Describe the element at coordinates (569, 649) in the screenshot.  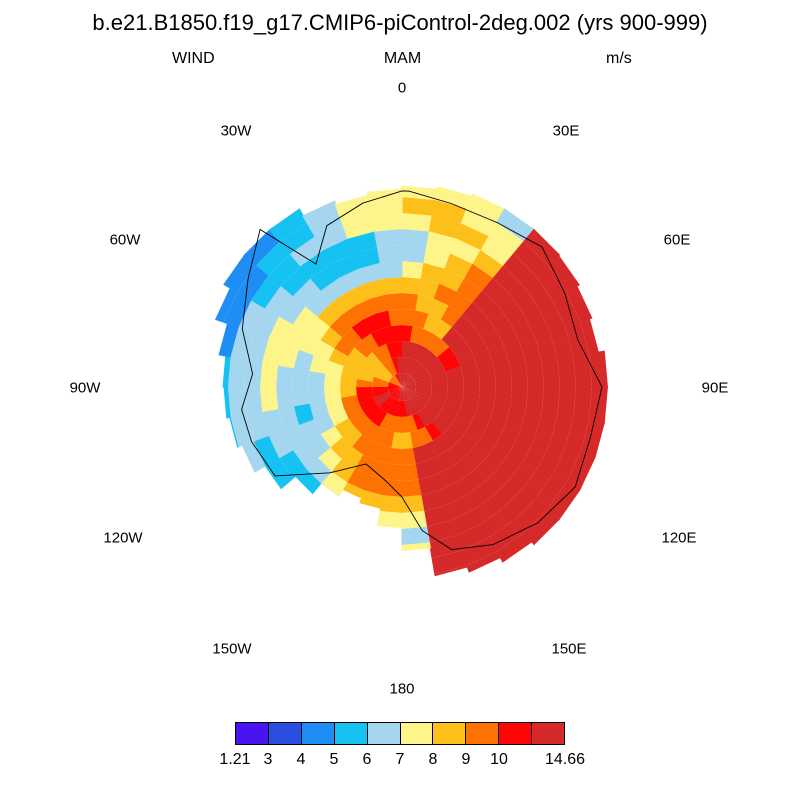
I see `lon-label-150e: 150E` at that location.